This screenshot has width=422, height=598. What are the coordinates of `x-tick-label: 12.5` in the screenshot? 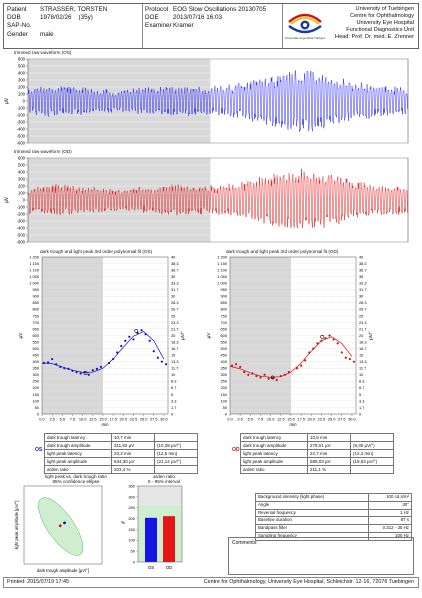 It's located at (281, 419).